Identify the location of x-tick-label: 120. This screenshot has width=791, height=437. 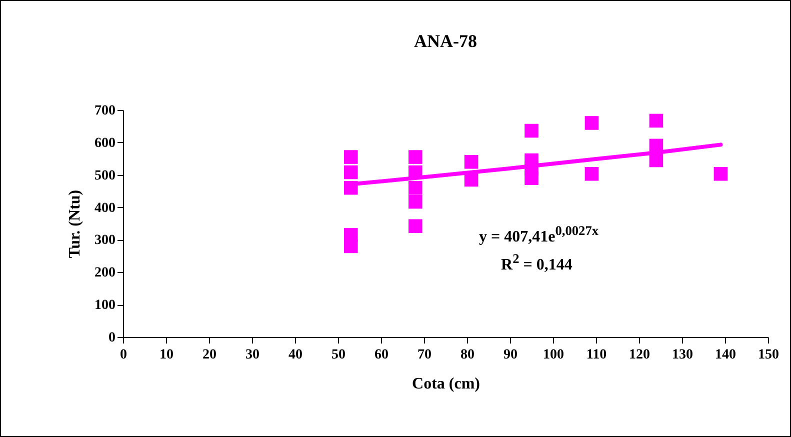
(639, 355).